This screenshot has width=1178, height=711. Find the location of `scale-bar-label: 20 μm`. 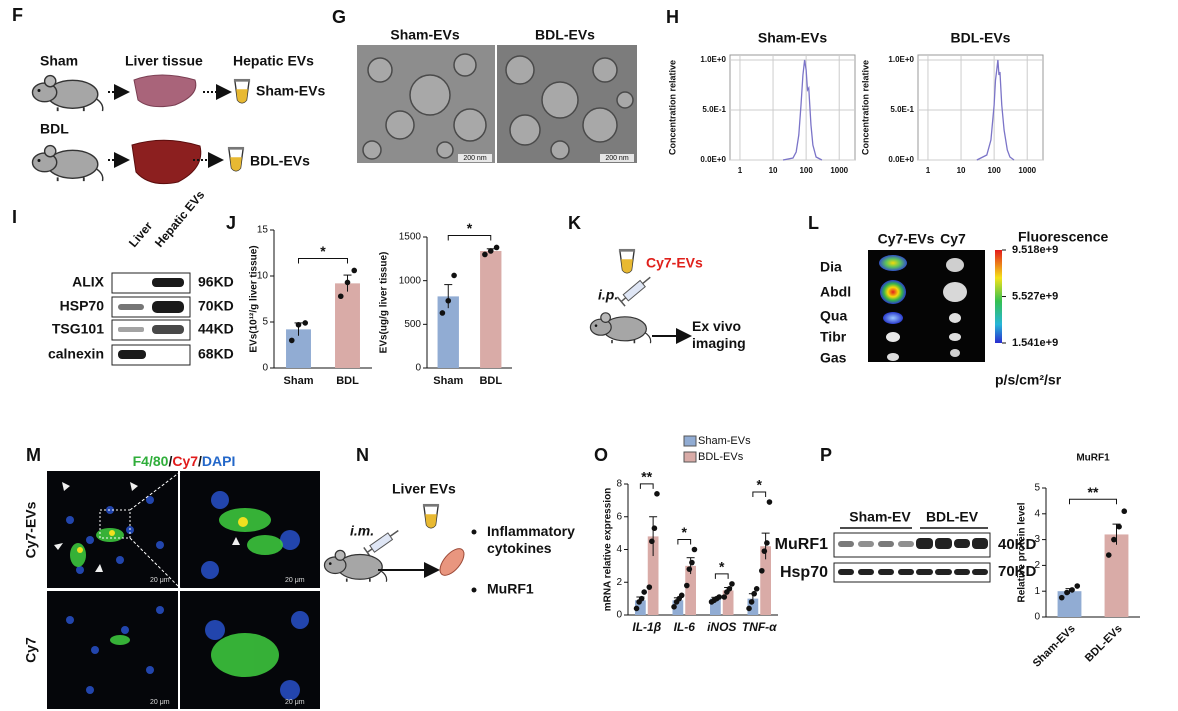

scale-bar-label: 20 μm is located at coordinates (160, 580).